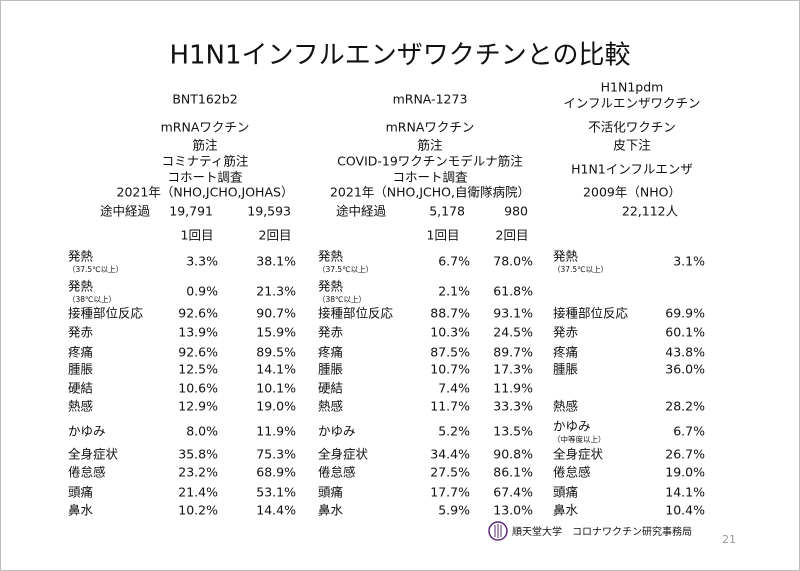 The height and width of the screenshot is (571, 800). What do you see at coordinates (276, 472) in the screenshot?
I see `row-value: 68.9%` at bounding box center [276, 472].